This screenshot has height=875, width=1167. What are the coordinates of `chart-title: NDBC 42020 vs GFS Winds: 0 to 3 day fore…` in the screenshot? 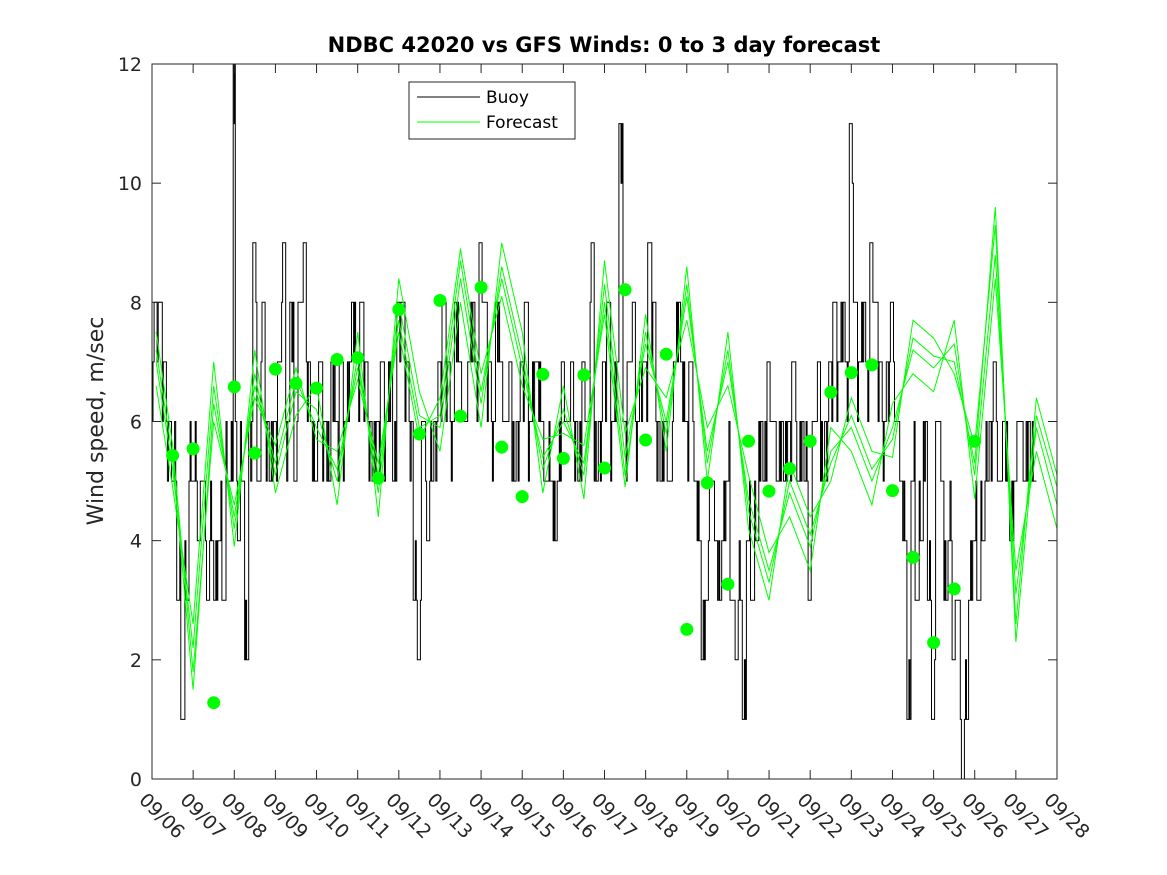 It's located at (604, 45).